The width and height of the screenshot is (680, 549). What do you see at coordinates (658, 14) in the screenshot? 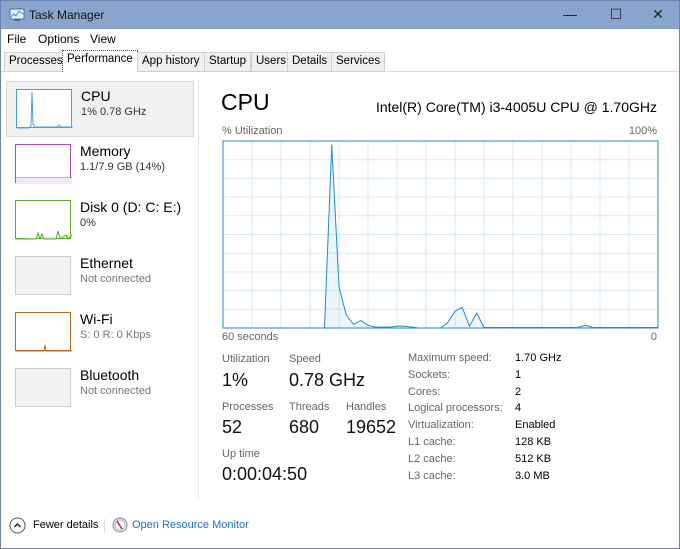
I see `close-button: ✕` at bounding box center [658, 14].